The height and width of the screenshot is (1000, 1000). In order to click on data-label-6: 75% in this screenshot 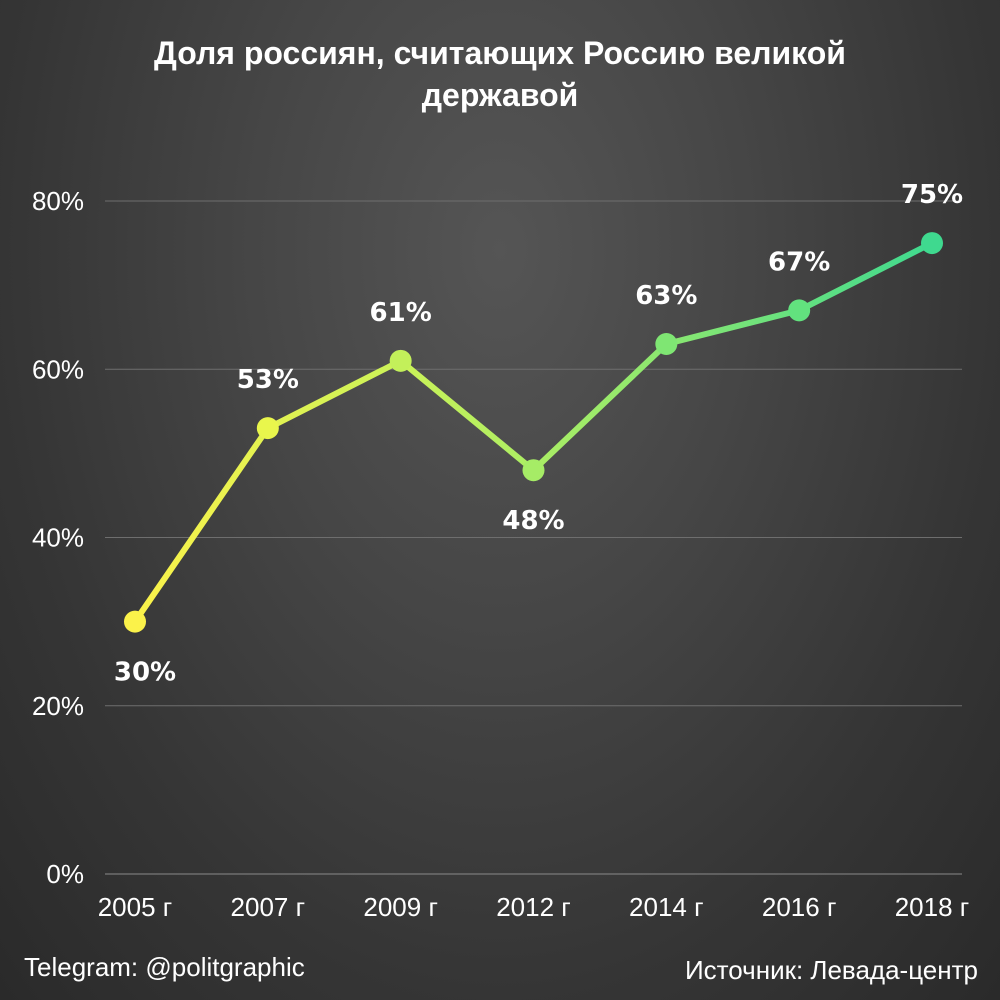, I will do `click(932, 195)`.